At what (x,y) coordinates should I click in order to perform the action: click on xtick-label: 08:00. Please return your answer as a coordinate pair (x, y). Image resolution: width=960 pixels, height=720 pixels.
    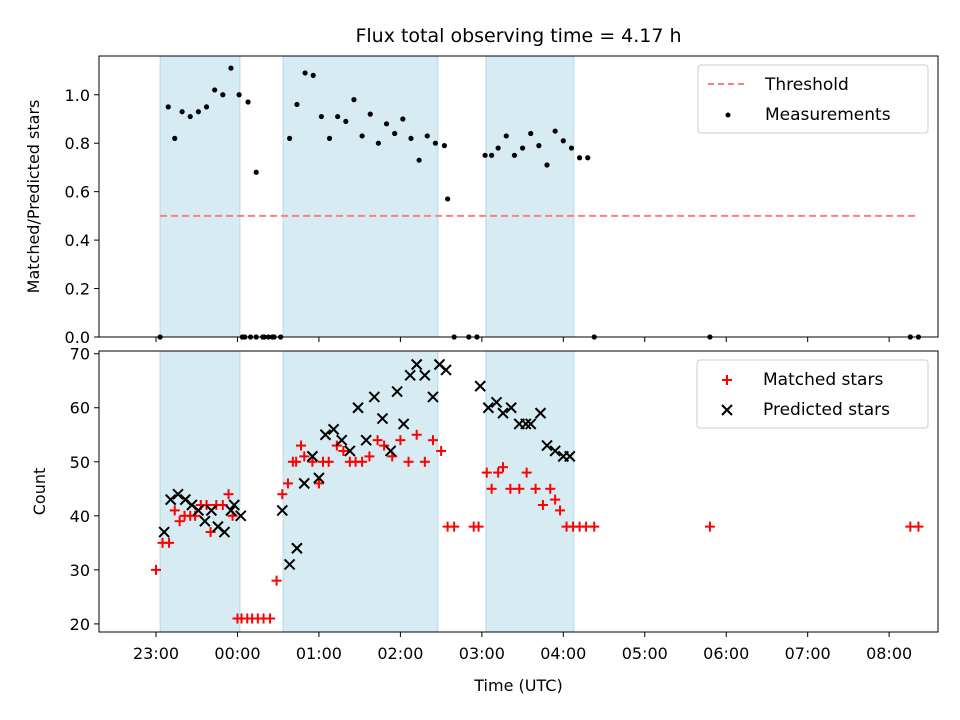
    Looking at the image, I should click on (889, 653).